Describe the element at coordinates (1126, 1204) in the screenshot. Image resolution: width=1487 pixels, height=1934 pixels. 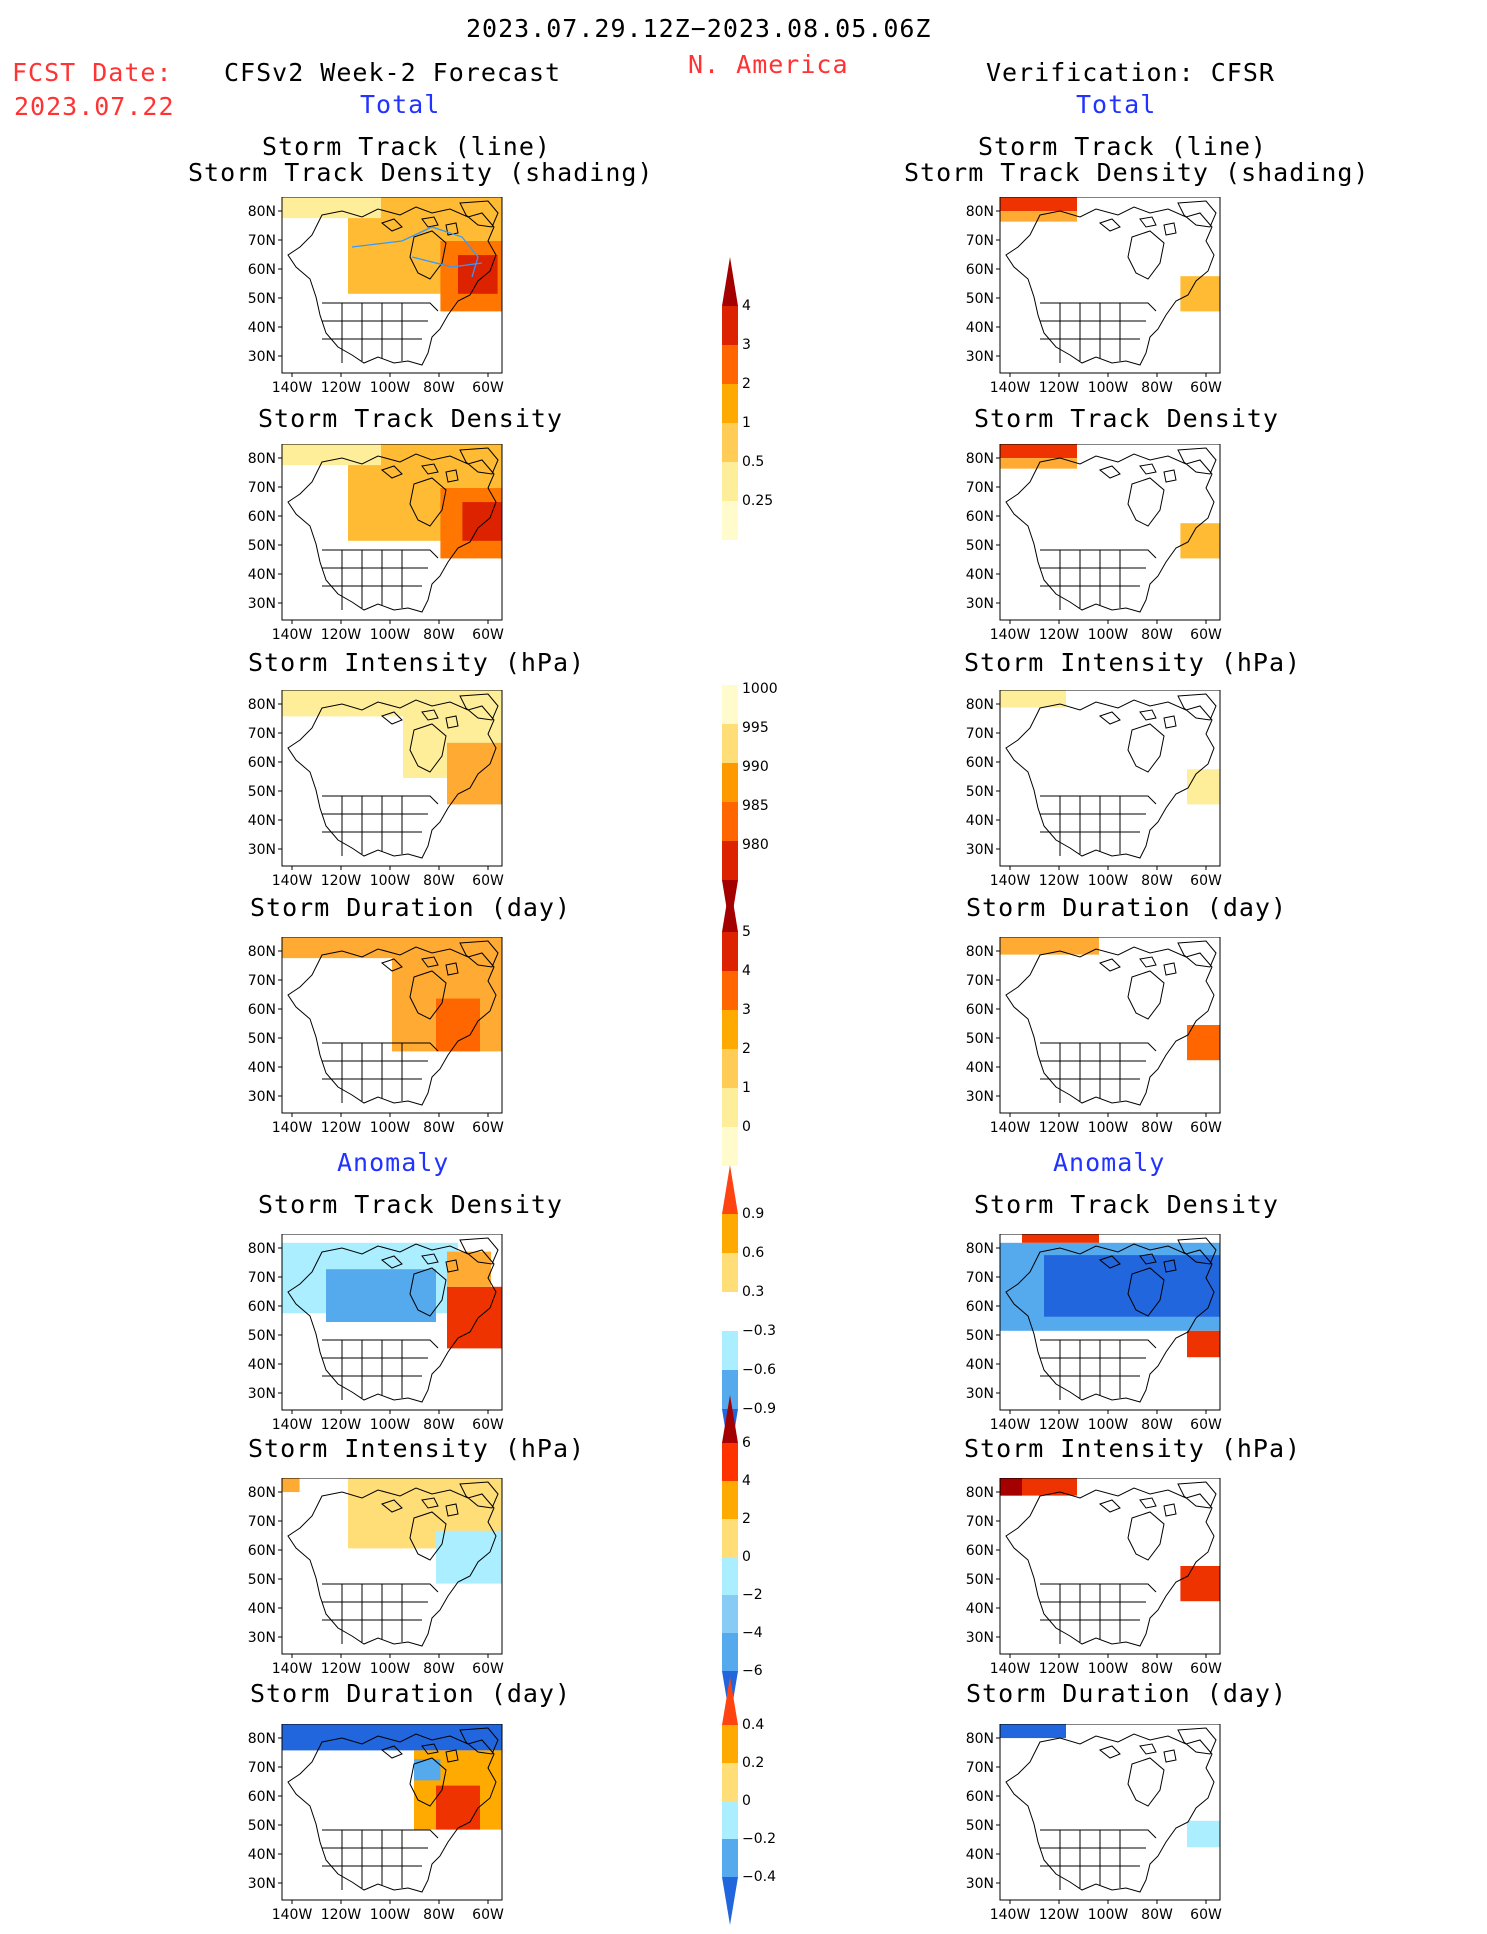
I see `title-density-anom-right: Storm Track Density` at that location.